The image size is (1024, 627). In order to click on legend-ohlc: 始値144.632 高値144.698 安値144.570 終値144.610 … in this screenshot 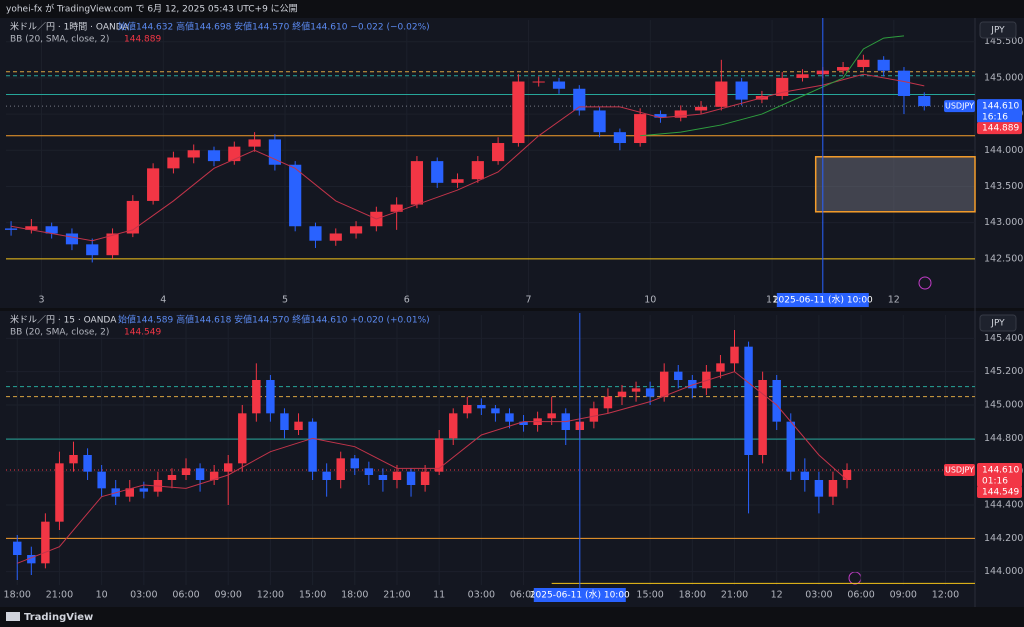, I will do `click(274, 27)`.